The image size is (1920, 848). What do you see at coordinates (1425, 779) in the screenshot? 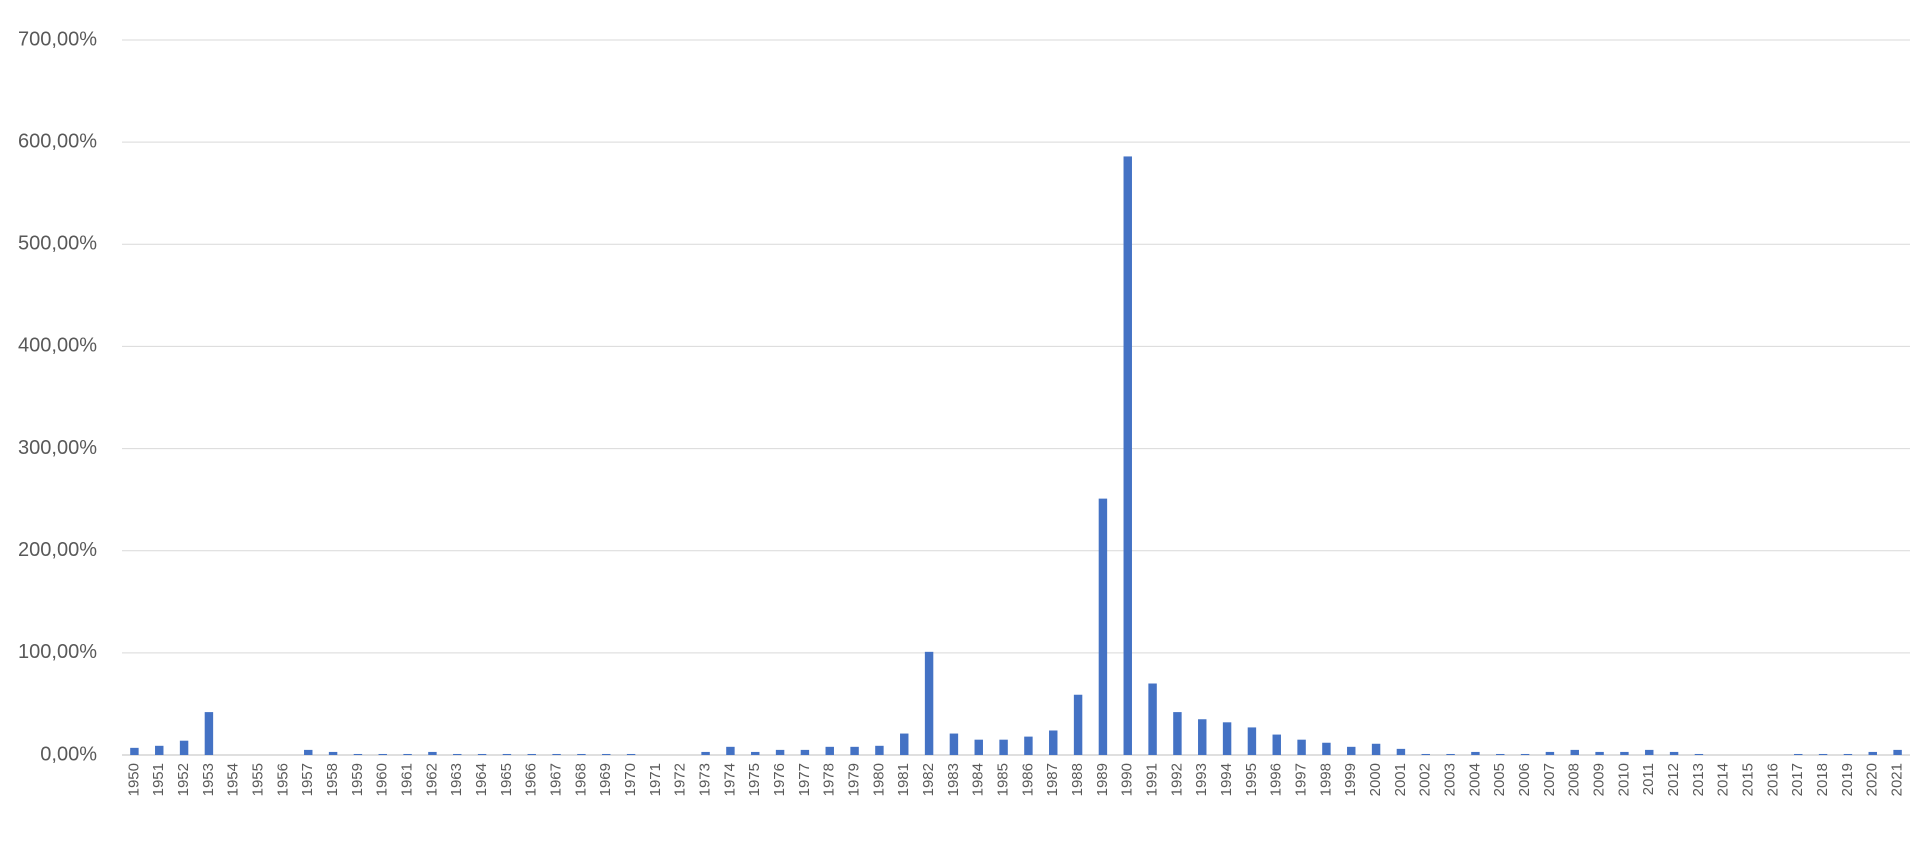
I see `x-tick-label: 2002` at bounding box center [1425, 779].